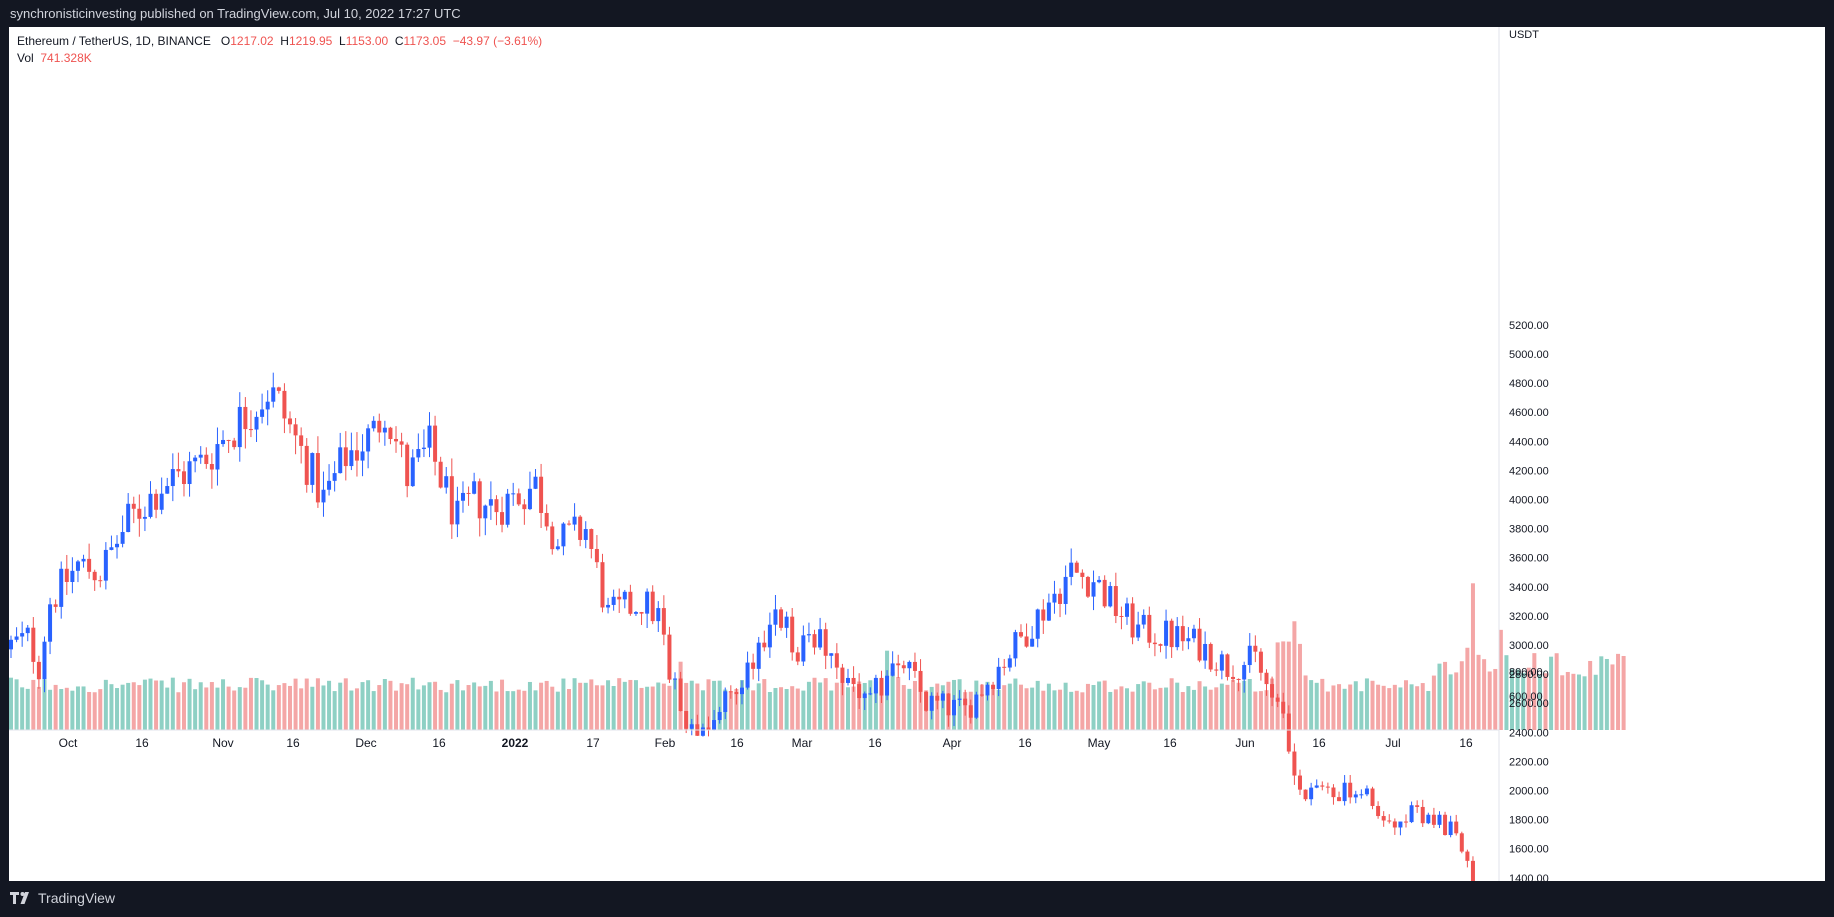 The image size is (1834, 917). I want to click on low-label: L, so click(342, 41).